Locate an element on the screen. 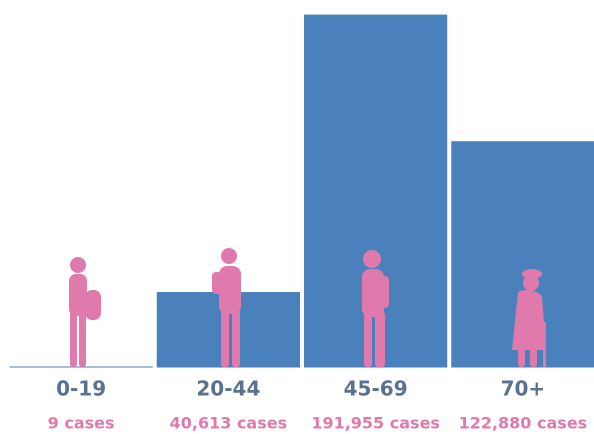 Image resolution: width=594 pixels, height=434 pixels. value-label: 9 cases is located at coordinates (81, 423).